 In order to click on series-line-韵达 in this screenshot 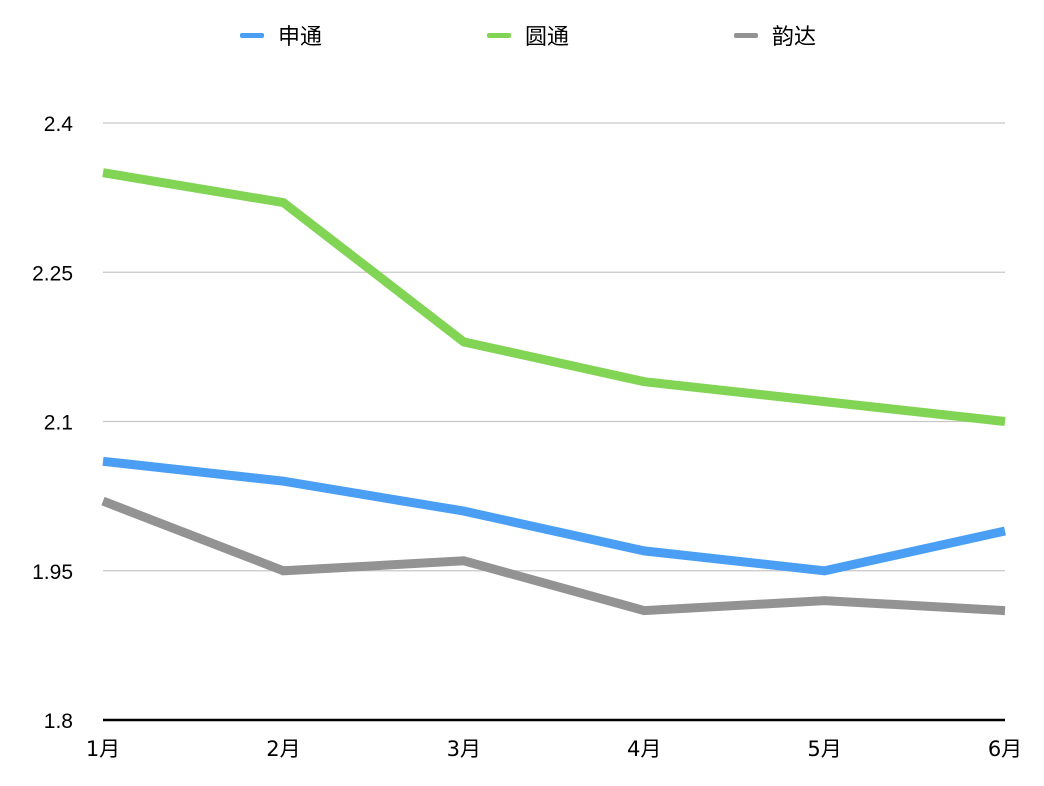, I will do `click(553, 556)`.